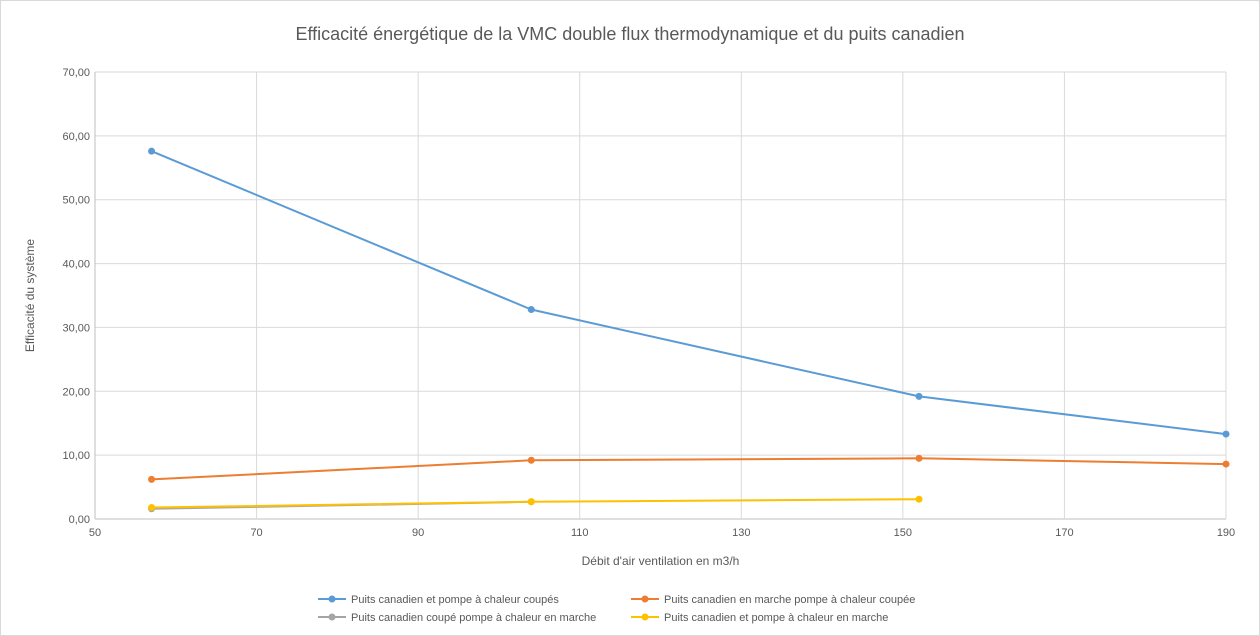 This screenshot has width=1260, height=636. Describe the element at coordinates (1064, 533) in the screenshot. I see `x-tick-label: 170` at that location.